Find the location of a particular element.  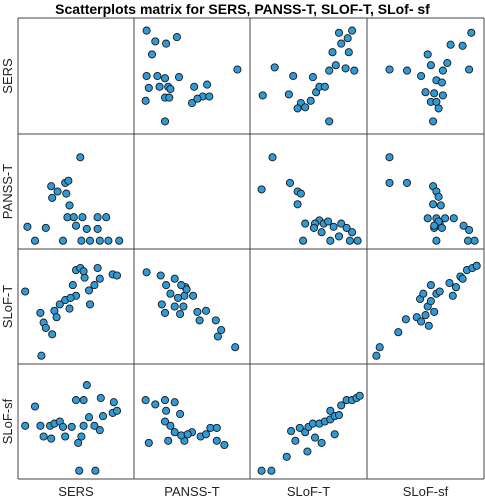

x-label-slof-sf: SLoF-sf is located at coordinates (426, 491).